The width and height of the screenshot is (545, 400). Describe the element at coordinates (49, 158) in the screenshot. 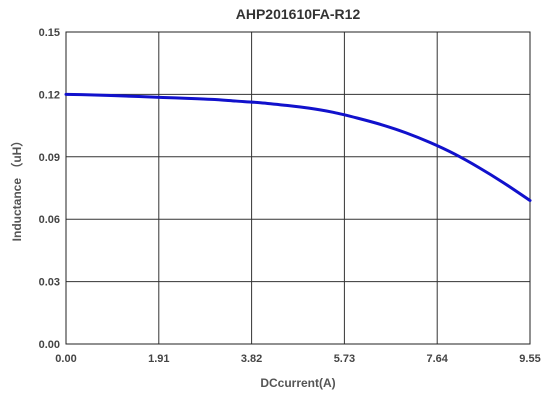

I see `y-tick-label: 0.09` at that location.